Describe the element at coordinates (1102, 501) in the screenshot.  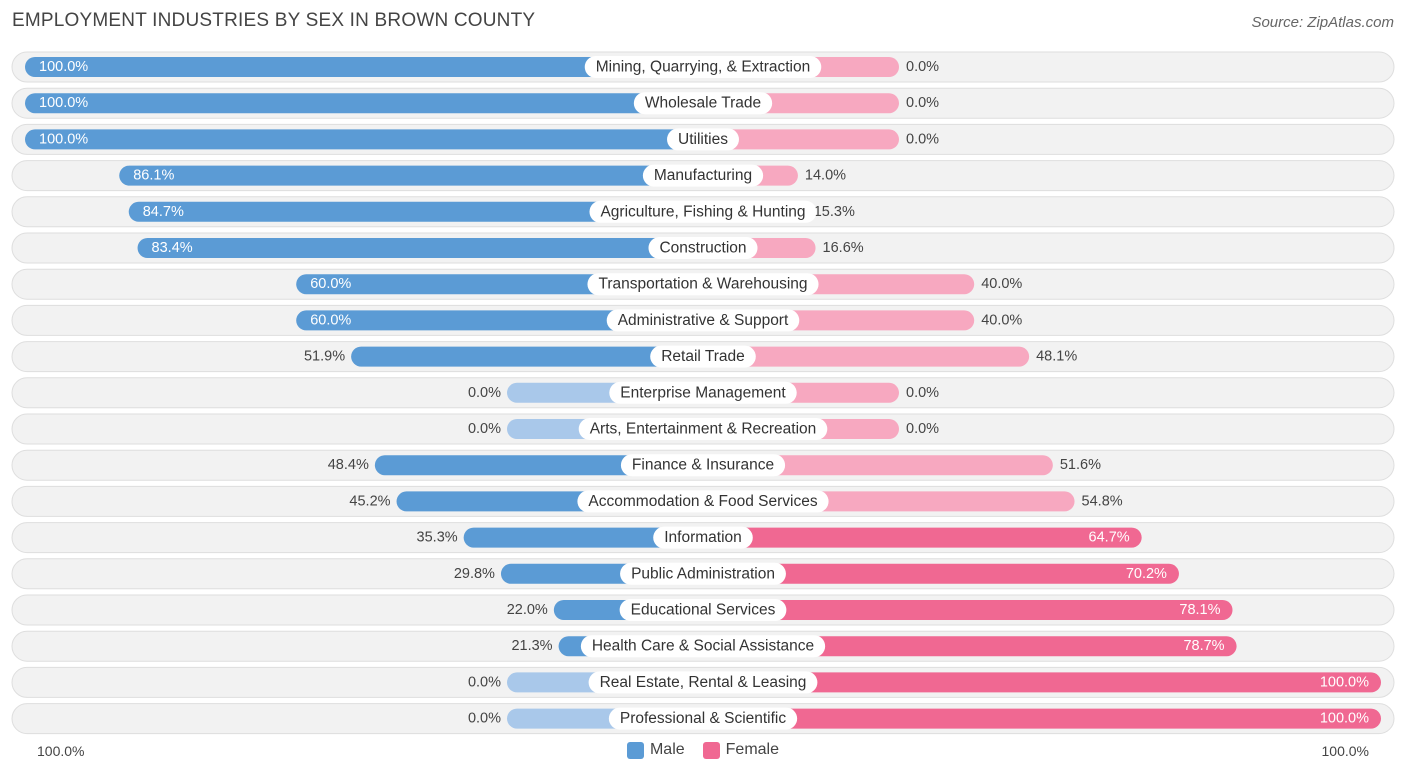
I see `value-label-female: 54.8%` at that location.